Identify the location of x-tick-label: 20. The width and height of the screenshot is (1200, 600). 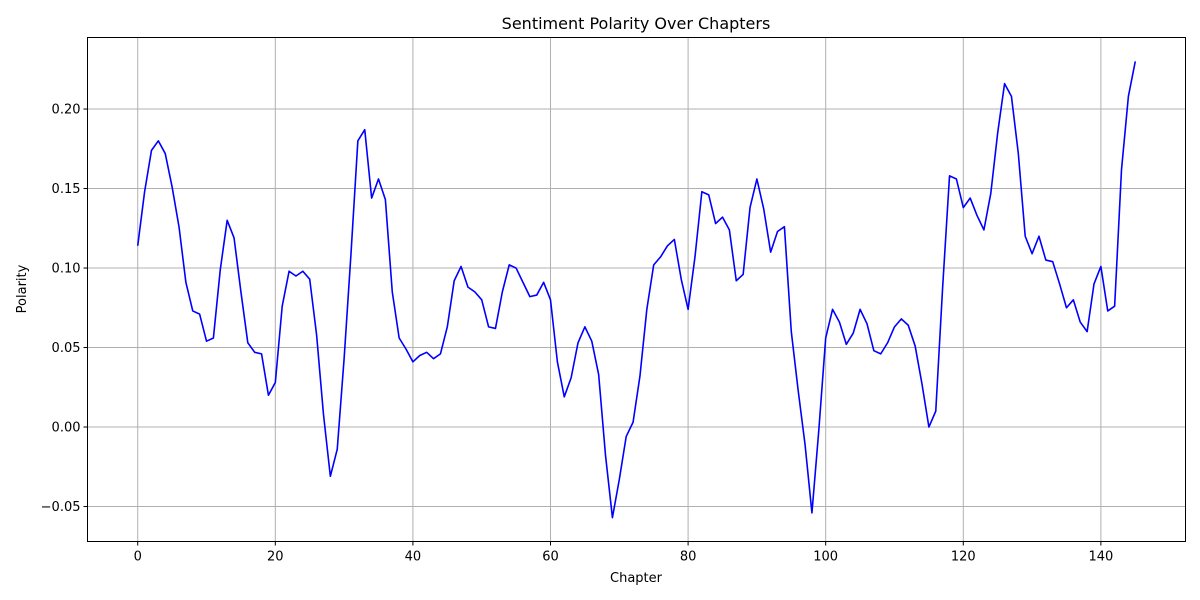
(275, 557).